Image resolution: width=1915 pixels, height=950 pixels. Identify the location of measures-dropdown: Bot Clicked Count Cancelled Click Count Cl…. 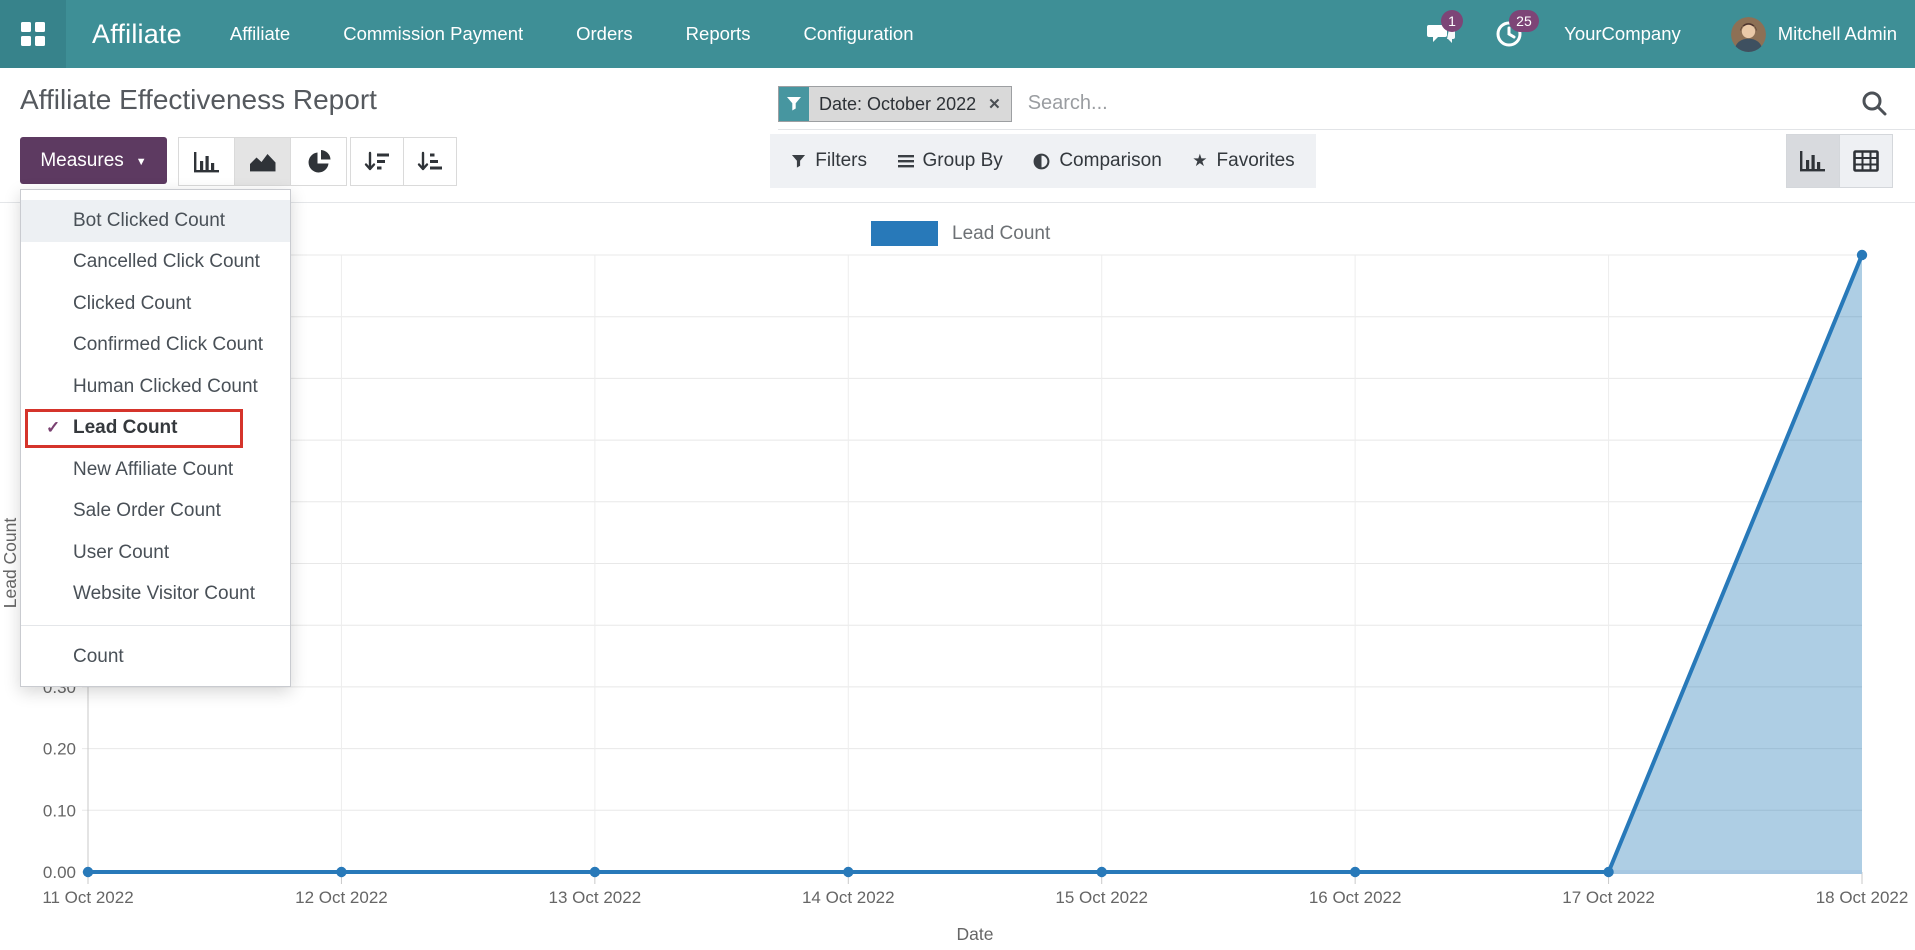
(155, 438).